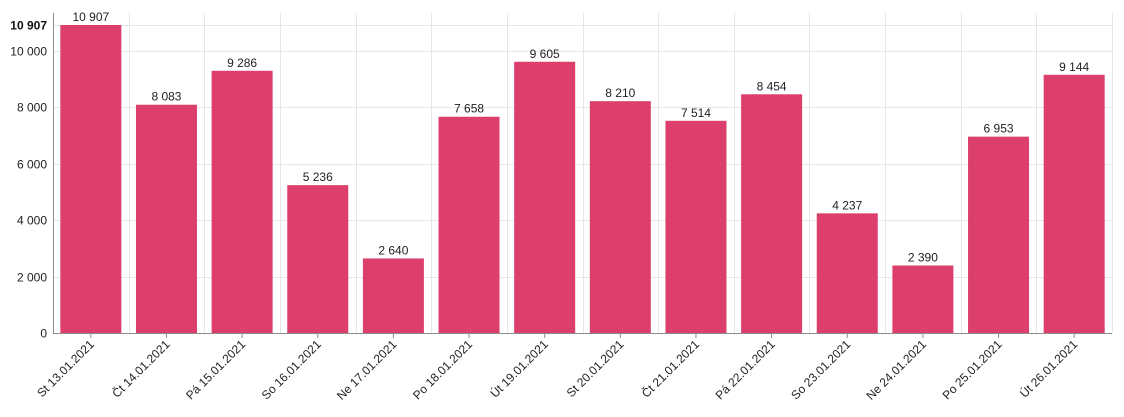  Describe the element at coordinates (745, 369) in the screenshot. I see `x-tick-label: Pá 22.01.2021` at that location.